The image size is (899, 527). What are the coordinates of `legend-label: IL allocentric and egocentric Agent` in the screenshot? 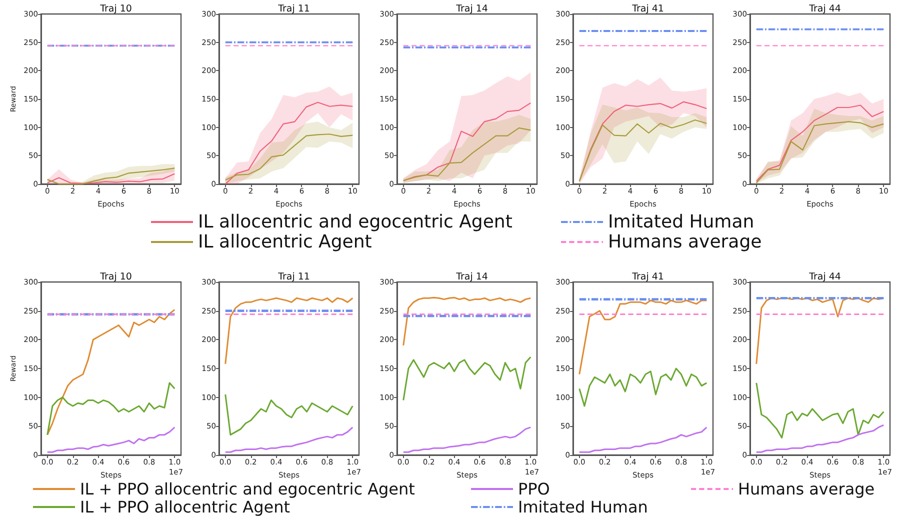 It's located at (355, 222).